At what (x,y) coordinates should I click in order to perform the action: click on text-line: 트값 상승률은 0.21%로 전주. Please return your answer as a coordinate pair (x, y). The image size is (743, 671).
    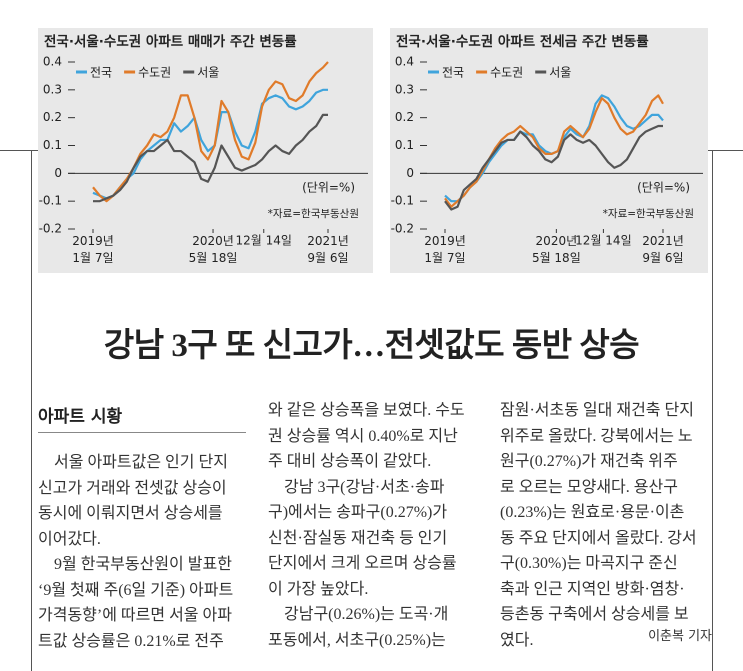
    Looking at the image, I should click on (131, 641).